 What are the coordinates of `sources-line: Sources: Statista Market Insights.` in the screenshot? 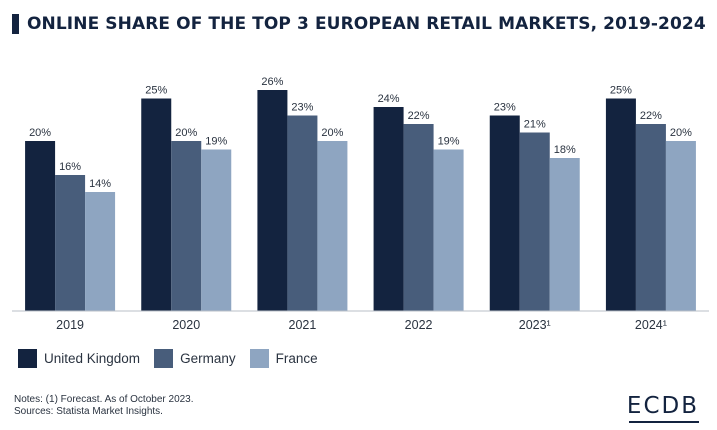 It's located at (88, 411).